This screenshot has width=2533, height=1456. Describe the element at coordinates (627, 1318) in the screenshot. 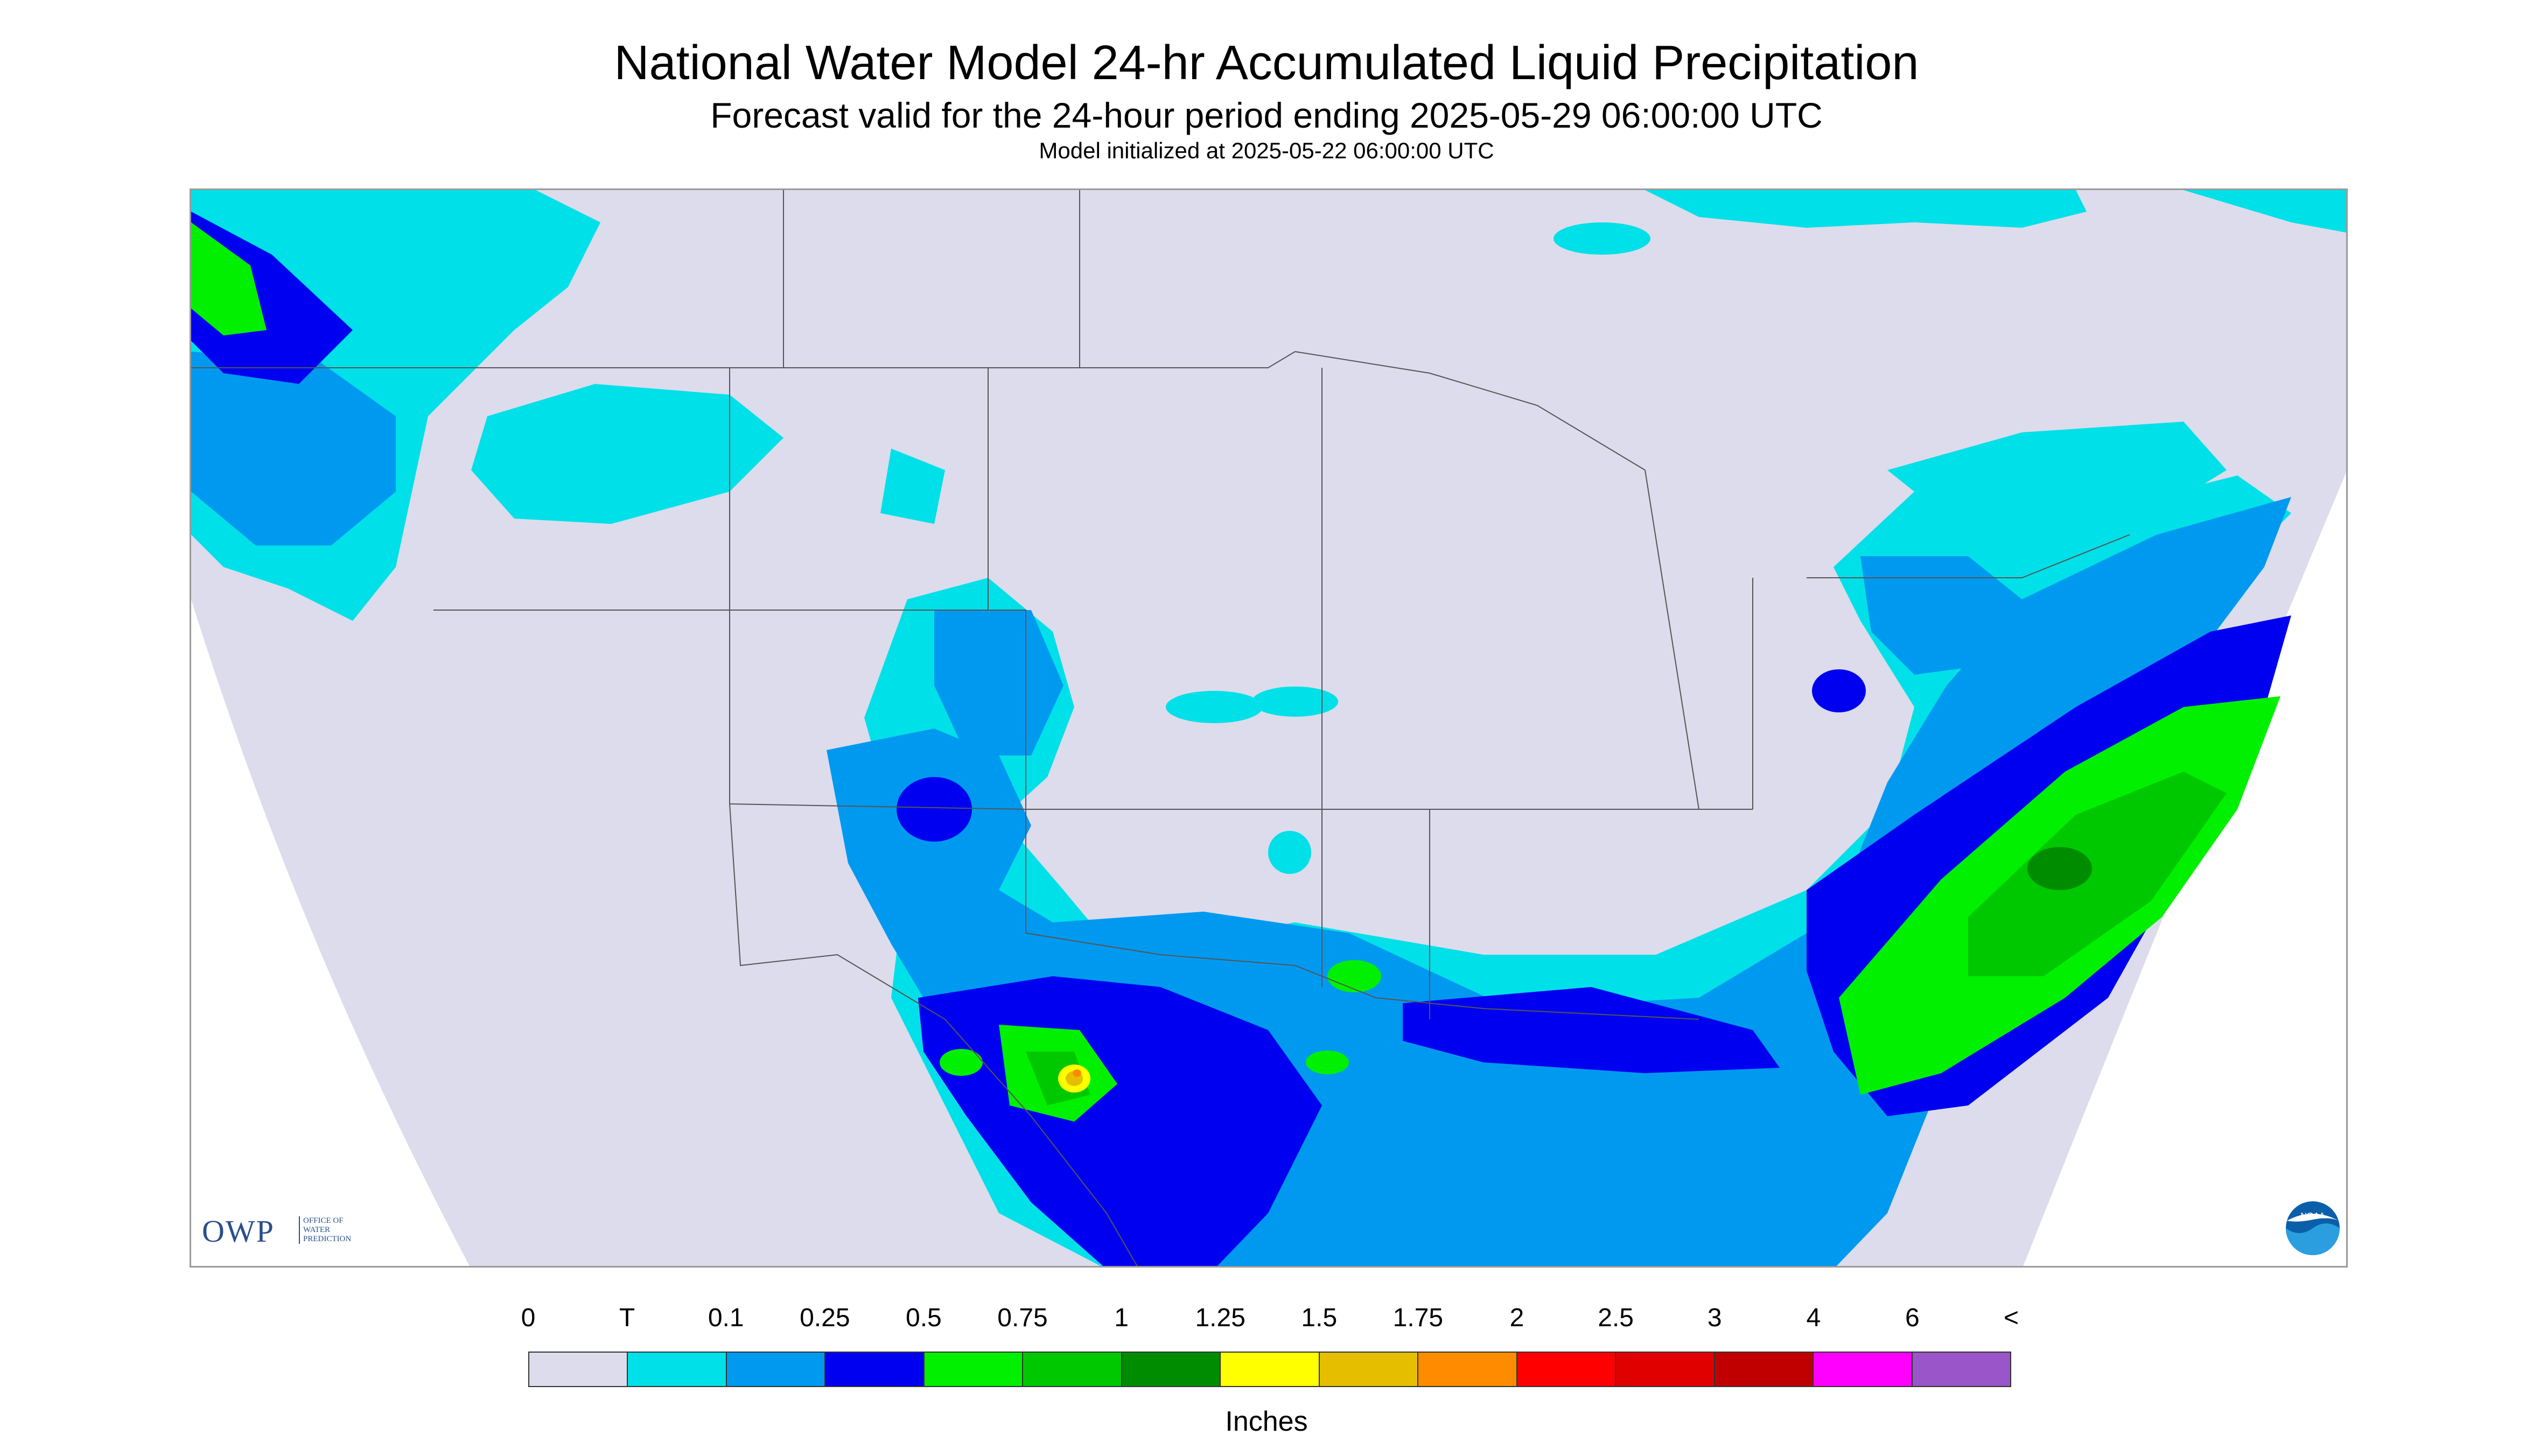

I see `legend-tick-label: T` at that location.